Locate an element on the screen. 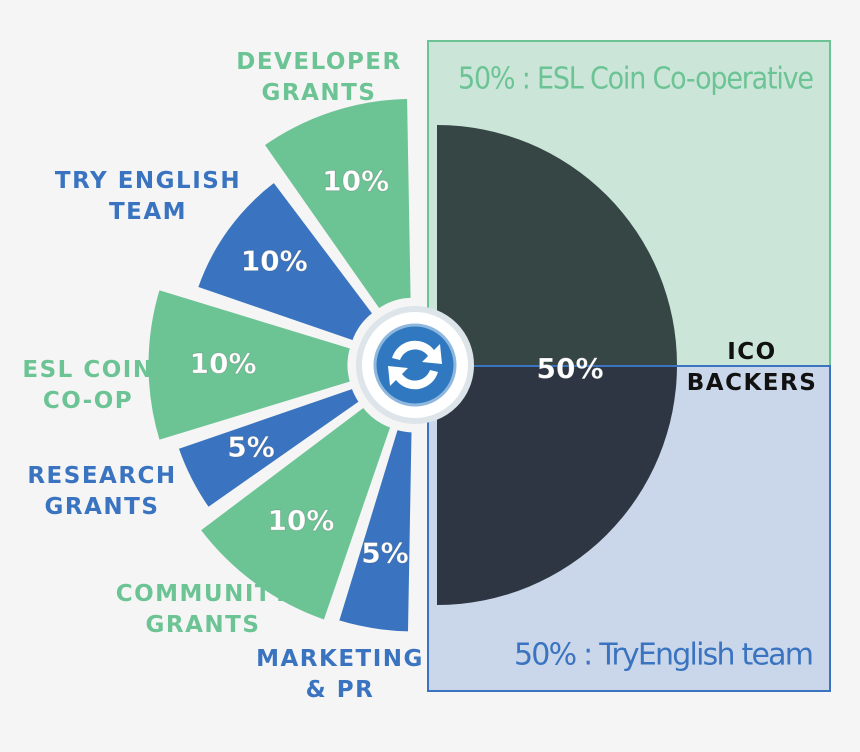 This screenshot has height=752, width=860. category-label: COMMUNITY GRANTS is located at coordinates (203, 609).